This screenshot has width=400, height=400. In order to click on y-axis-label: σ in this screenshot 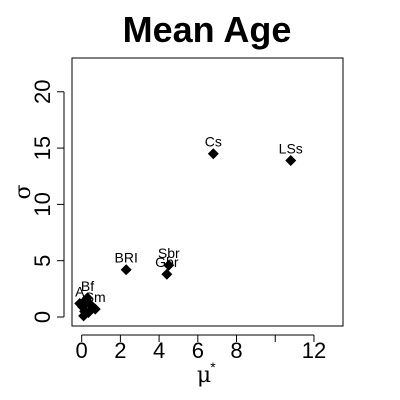, I will do `click(23, 191)`.